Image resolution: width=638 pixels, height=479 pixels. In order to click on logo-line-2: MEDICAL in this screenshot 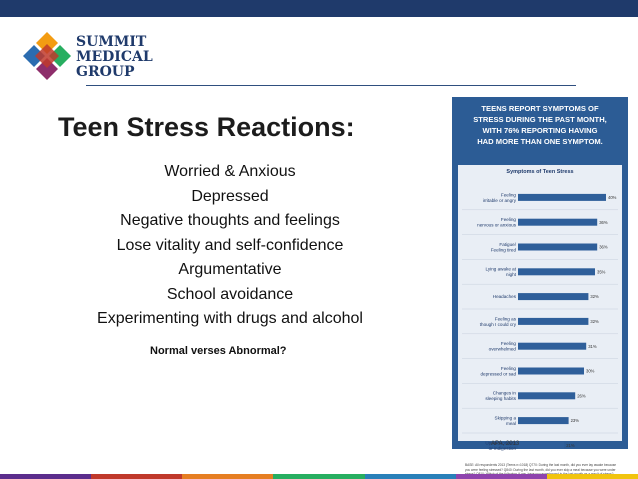, I will do `click(114, 57)`.